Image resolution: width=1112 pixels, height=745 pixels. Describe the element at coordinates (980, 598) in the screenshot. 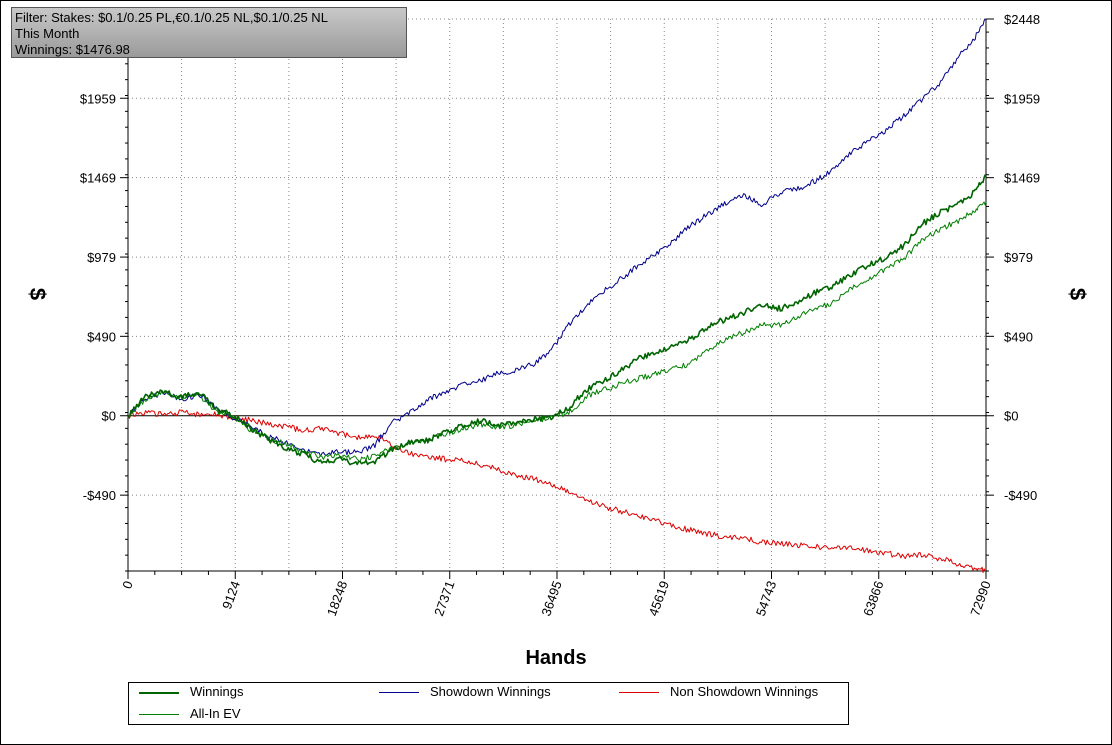

I see `x-tick-label: 72990` at that location.